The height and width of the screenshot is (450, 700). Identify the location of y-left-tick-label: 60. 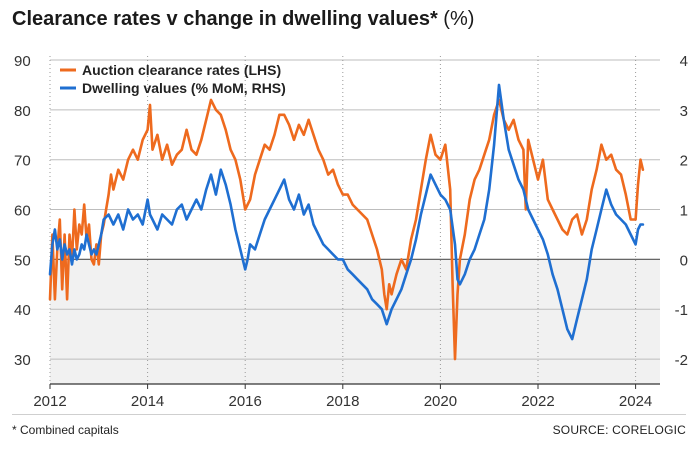
(22, 211).